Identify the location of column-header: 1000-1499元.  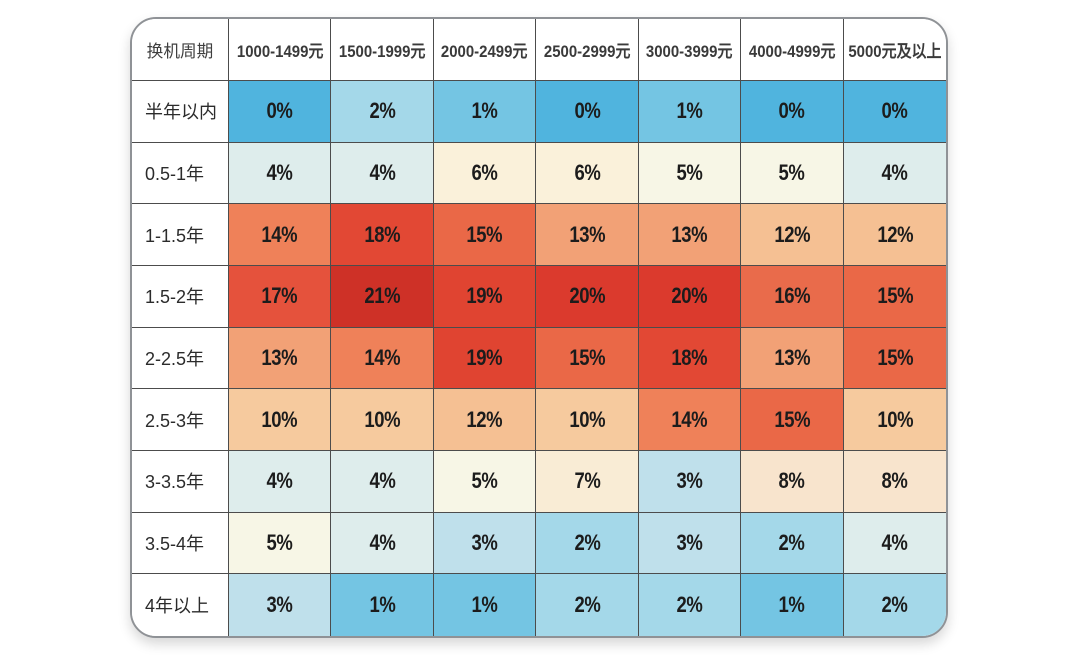
(280, 50).